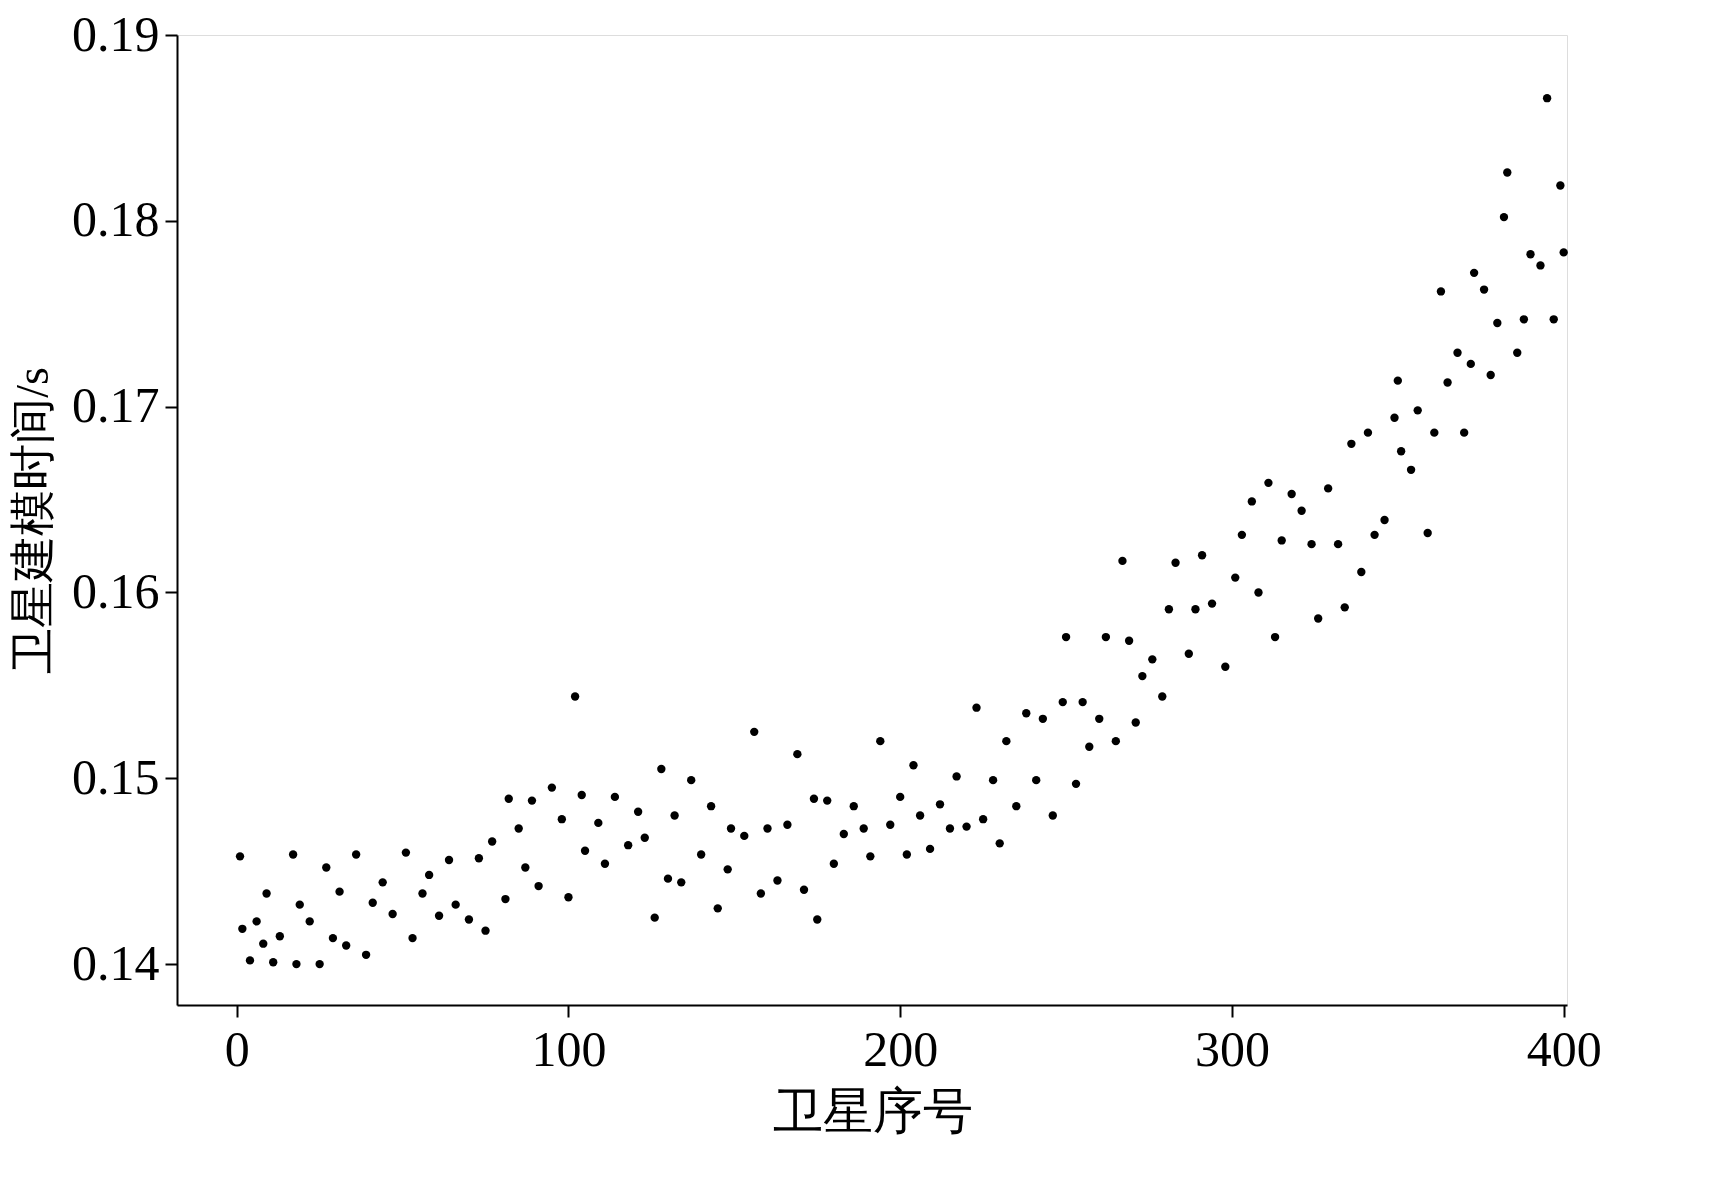 The image size is (1715, 1192). Describe the element at coordinates (901, 1048) in the screenshot. I see `x-tick-label: 200` at that location.